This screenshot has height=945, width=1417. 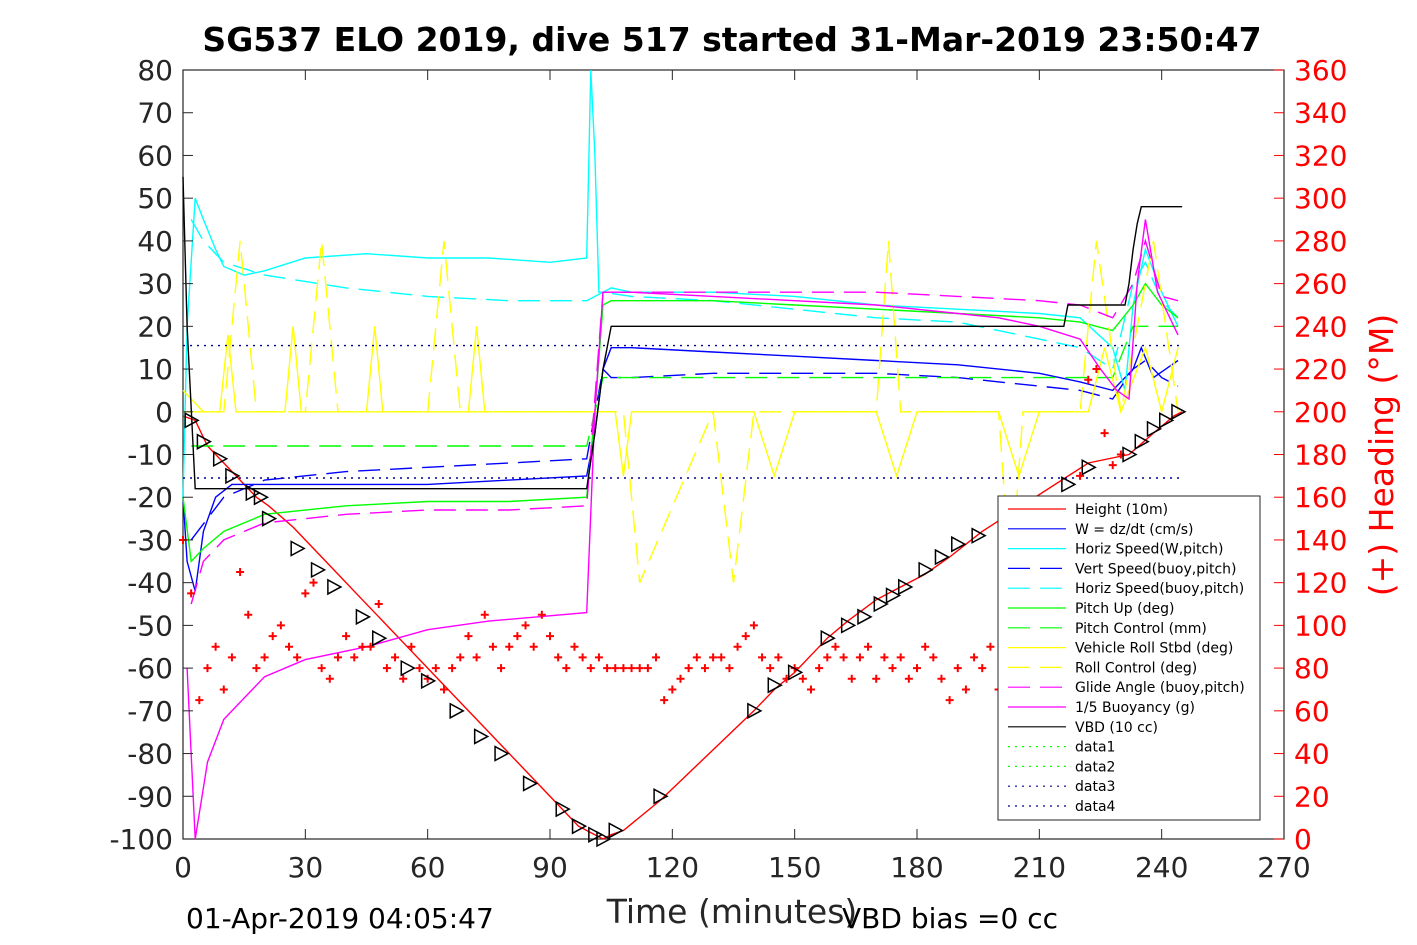 I want to click on y-right-tick-label: 180, so click(x=1320, y=455).